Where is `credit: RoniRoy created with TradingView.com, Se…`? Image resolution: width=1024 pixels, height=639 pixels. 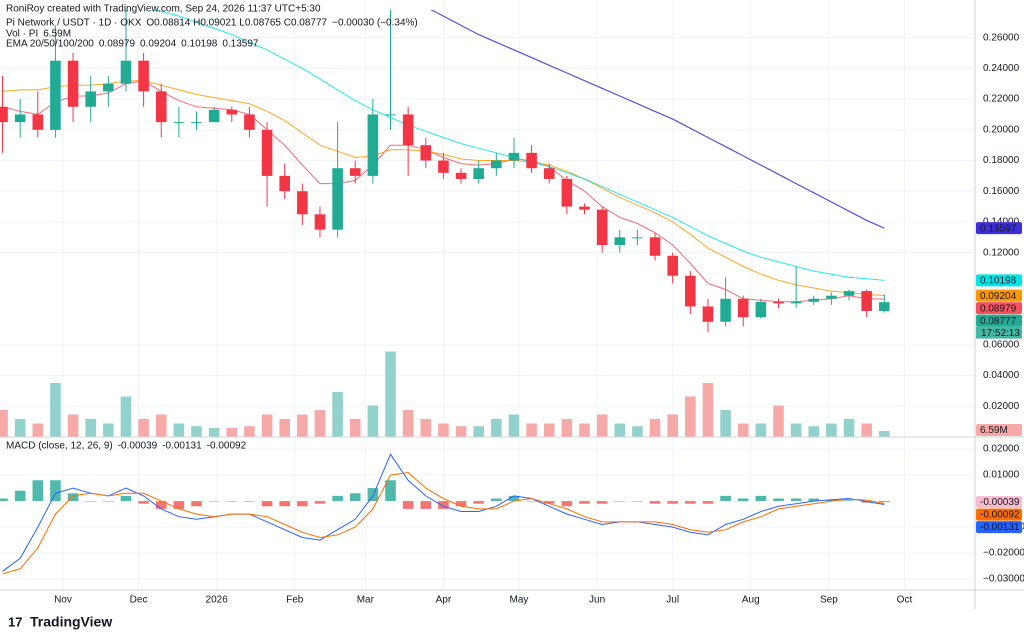
credit: RoniRoy created with TradingView.com, Se… is located at coordinates (163, 9).